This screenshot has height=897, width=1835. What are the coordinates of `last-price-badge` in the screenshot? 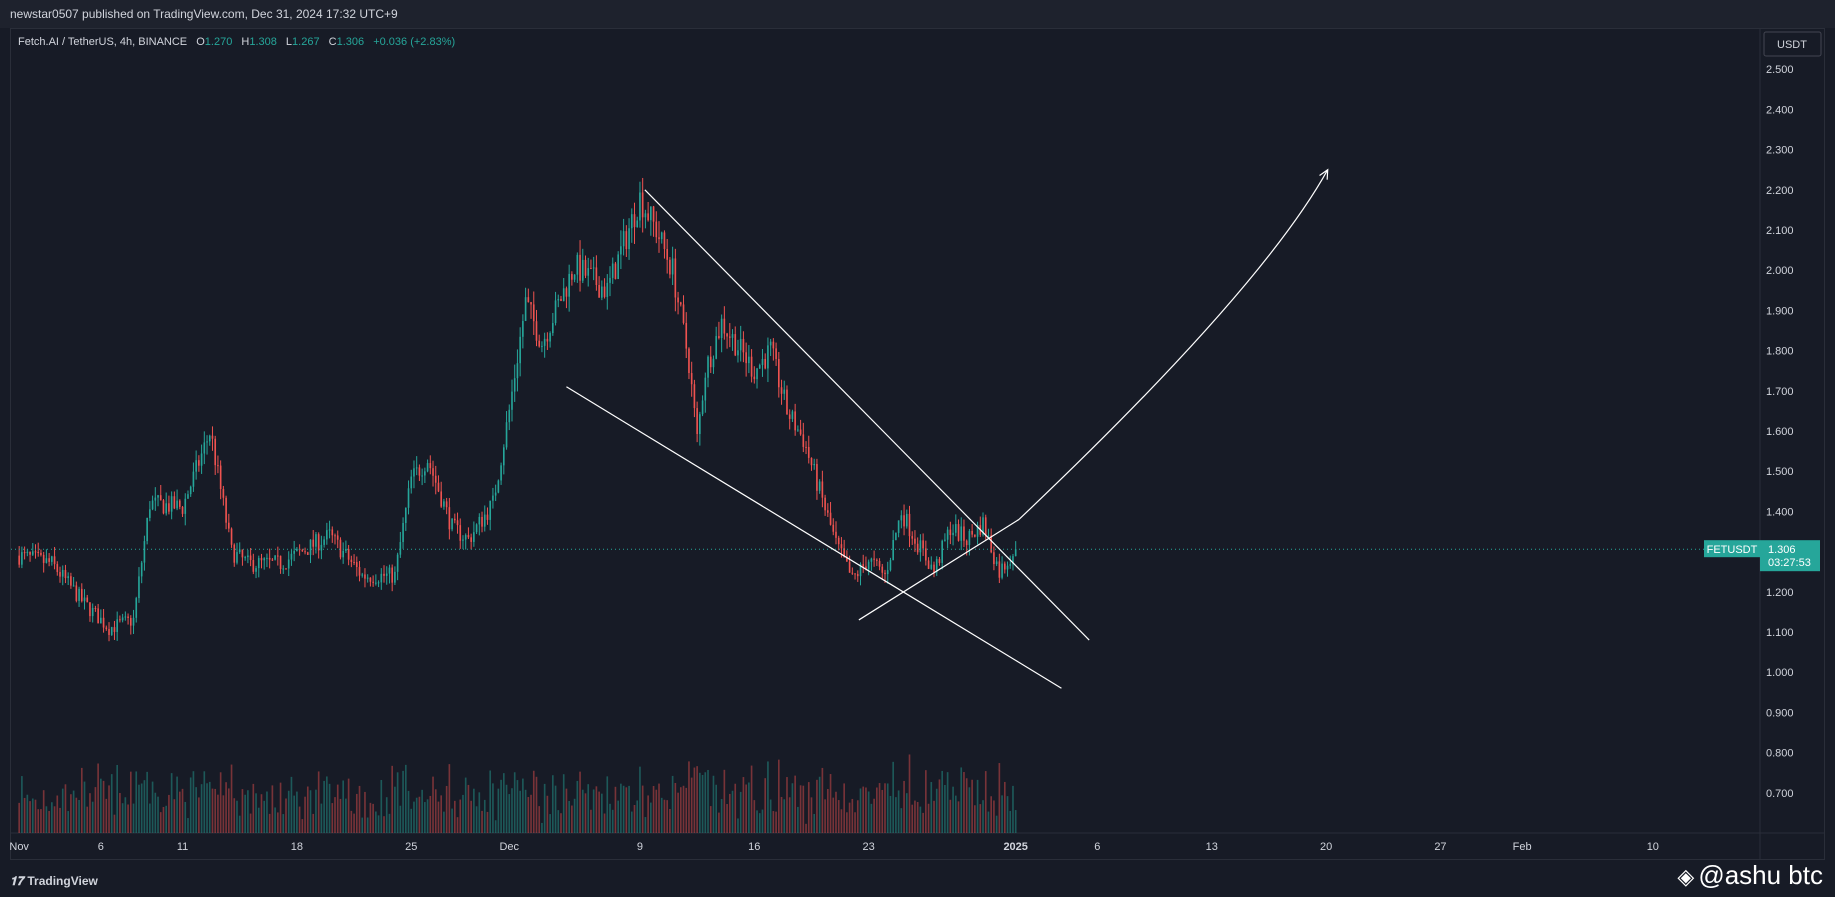 It's located at (1790, 556).